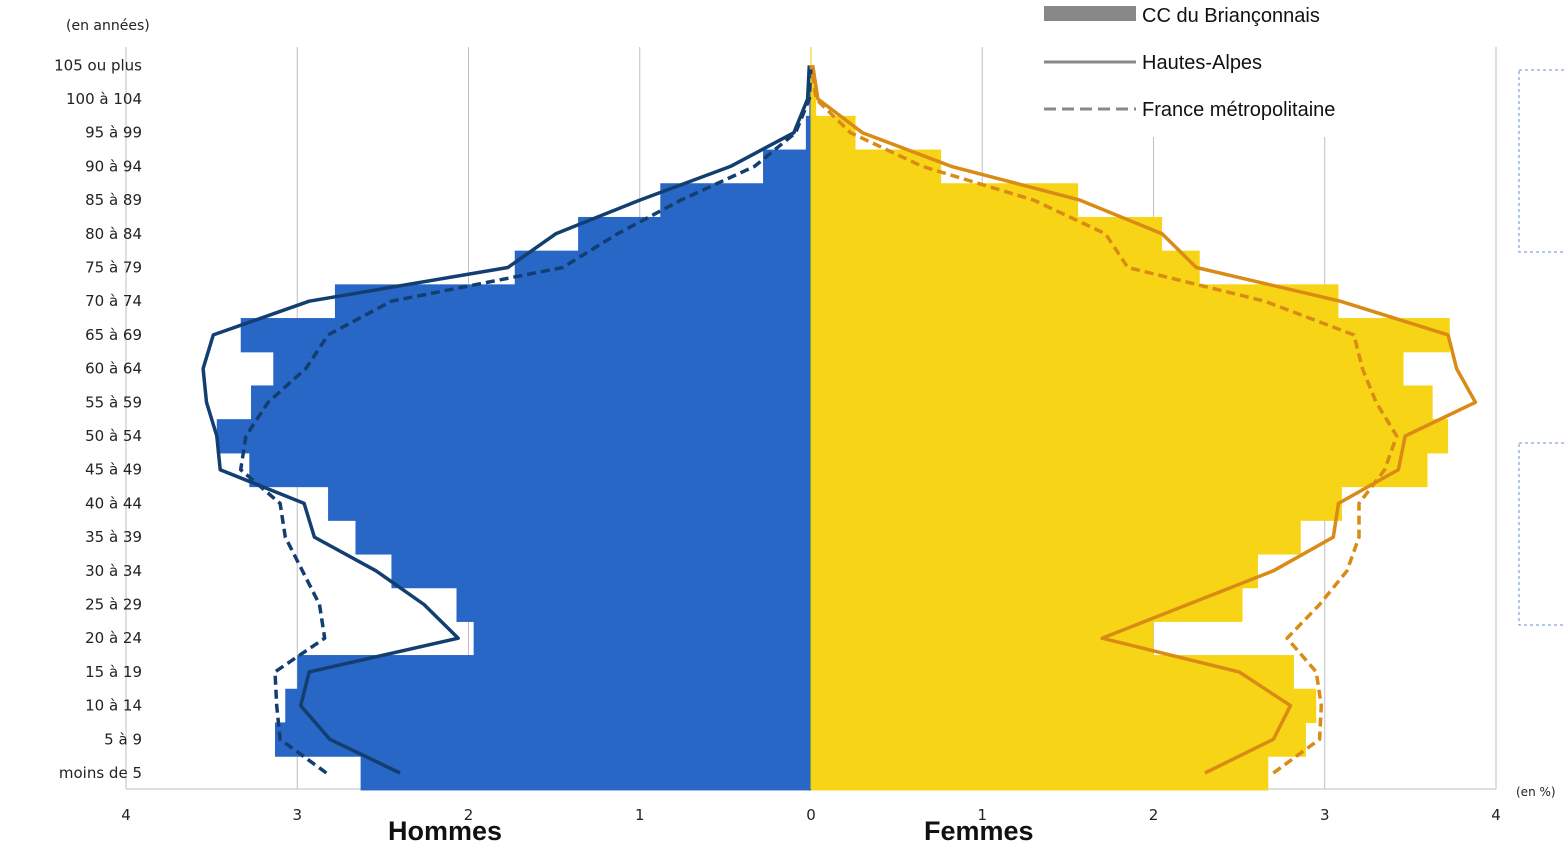  Describe the element at coordinates (445, 830) in the screenshot. I see `men-side-label: Hommes` at that location.